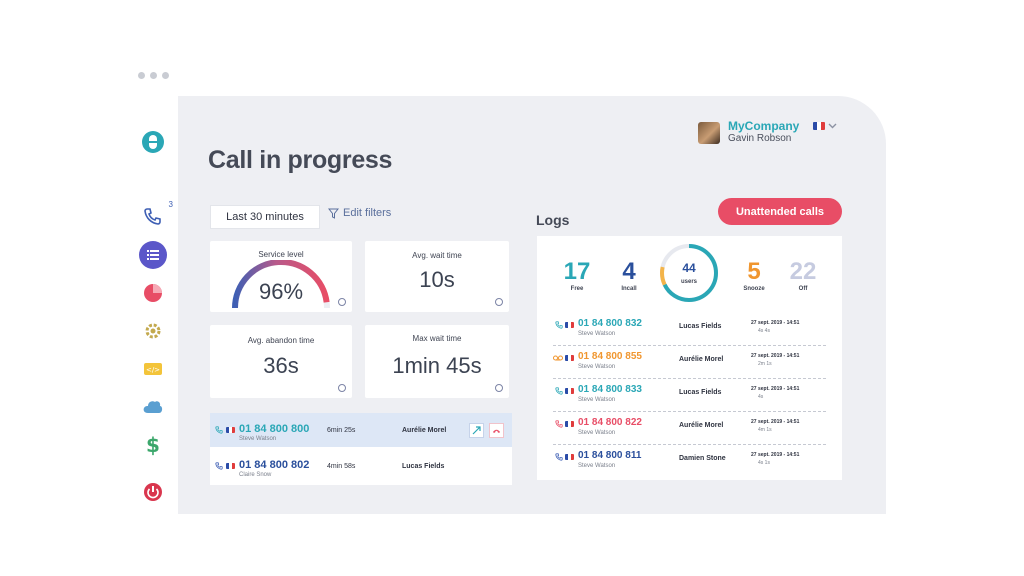 Image resolution: width=1024 pixels, height=576 pixels. What do you see at coordinates (157, 214) in the screenshot?
I see `calls-icon: 3` at bounding box center [157, 214].